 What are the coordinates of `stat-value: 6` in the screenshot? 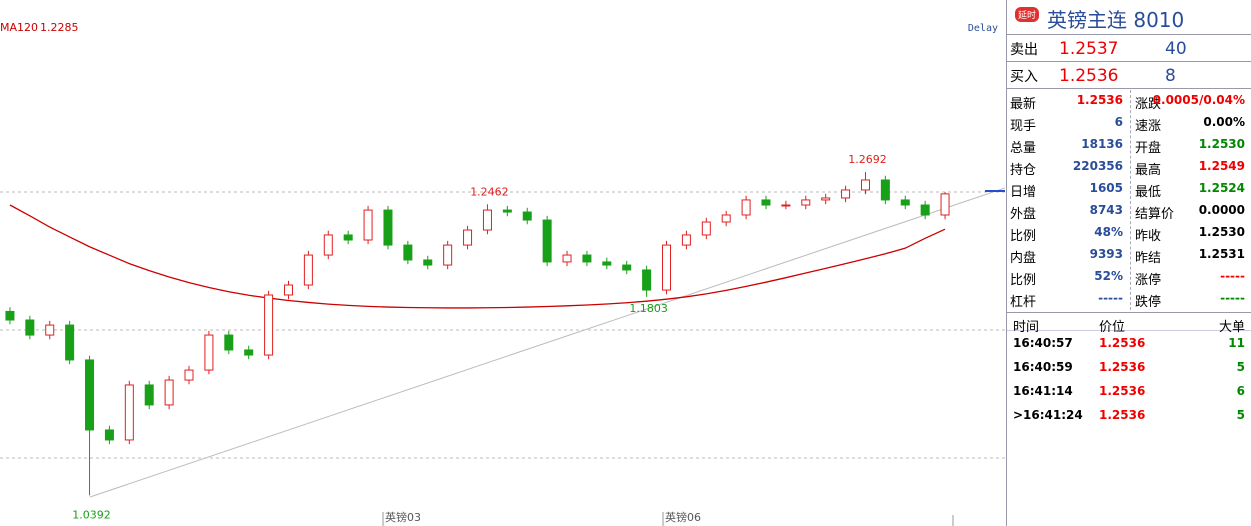 It's located at (1118, 122).